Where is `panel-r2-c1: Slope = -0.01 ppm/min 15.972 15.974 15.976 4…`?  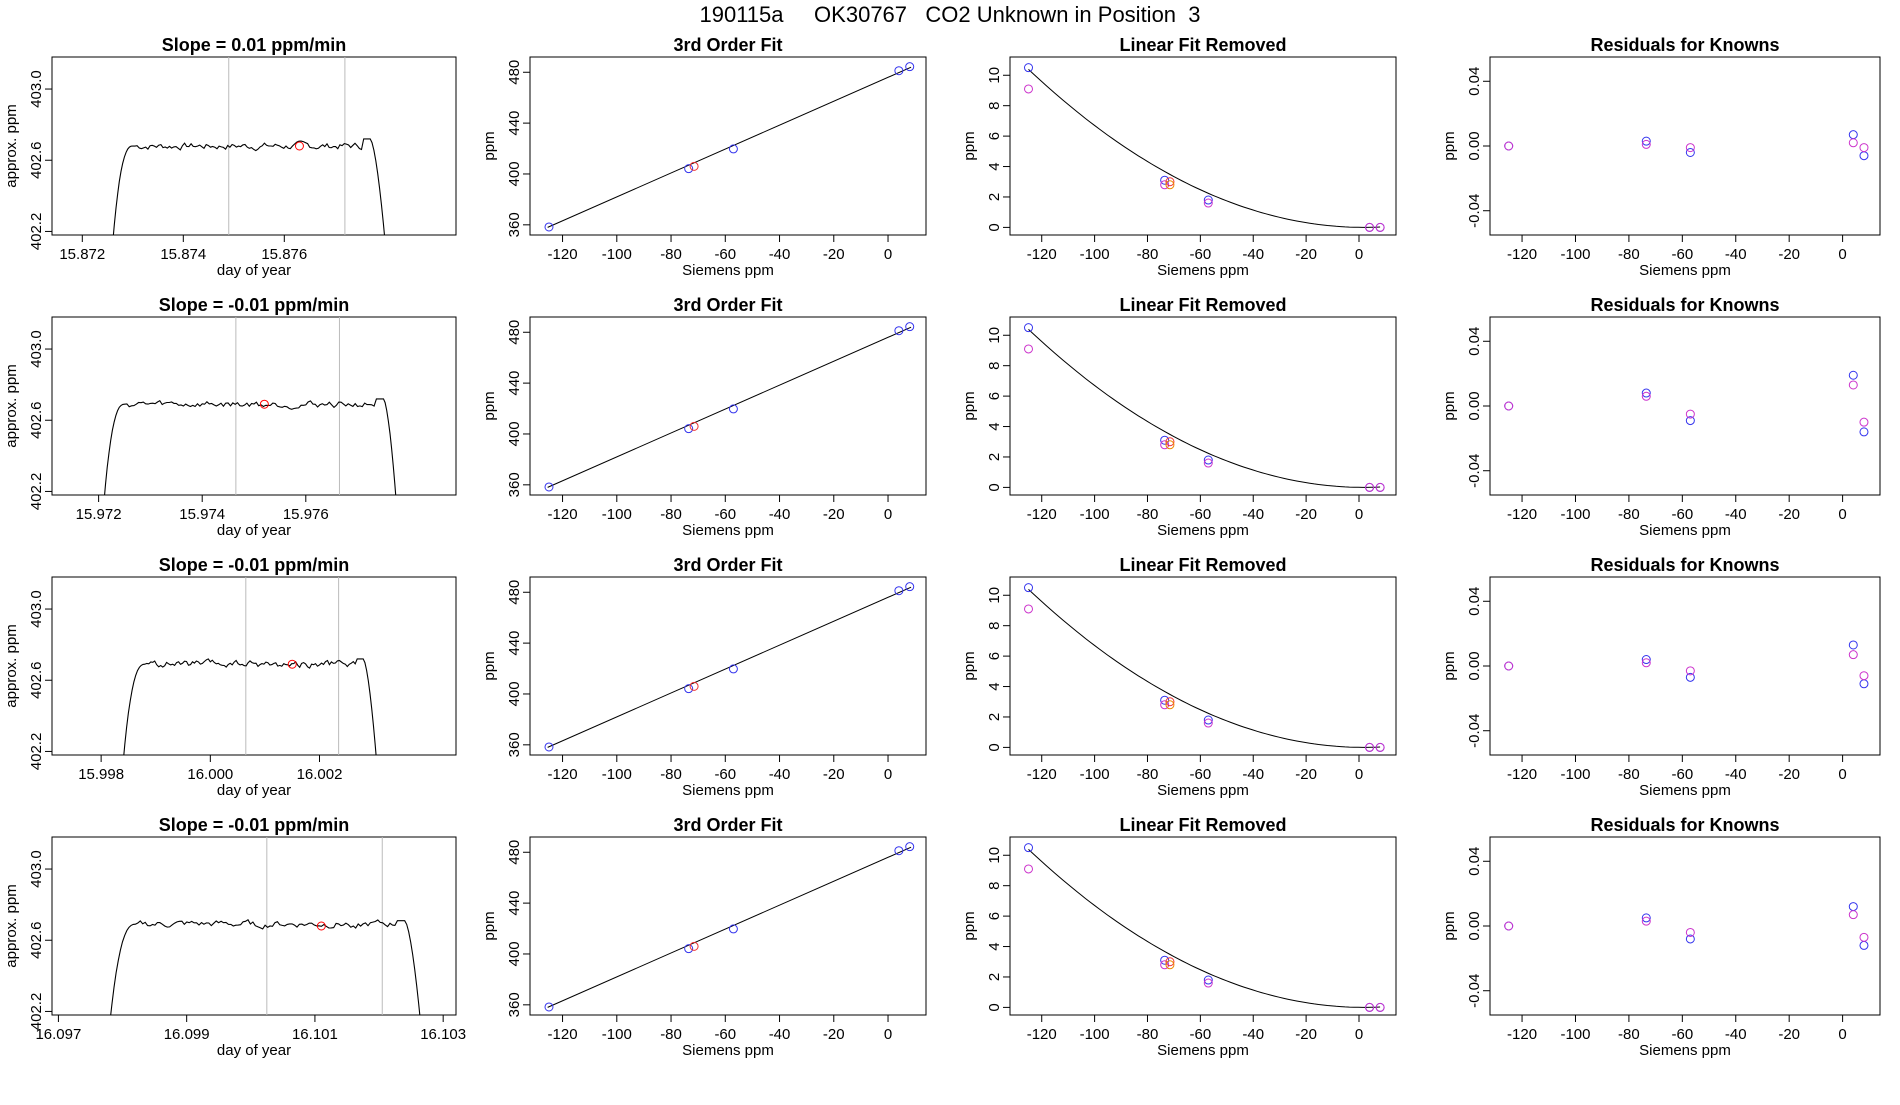
panel-r2-c1: Slope = -0.01 ppm/min 15.972 15.974 15.976 4… is located at coordinates (230, 417).